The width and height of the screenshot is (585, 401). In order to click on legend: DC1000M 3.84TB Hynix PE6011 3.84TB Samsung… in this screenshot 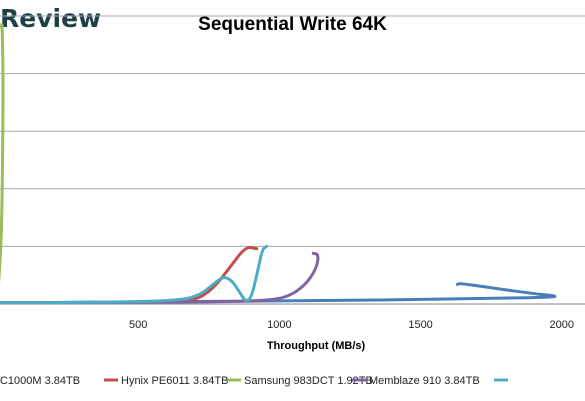, I will do `click(254, 381)`.